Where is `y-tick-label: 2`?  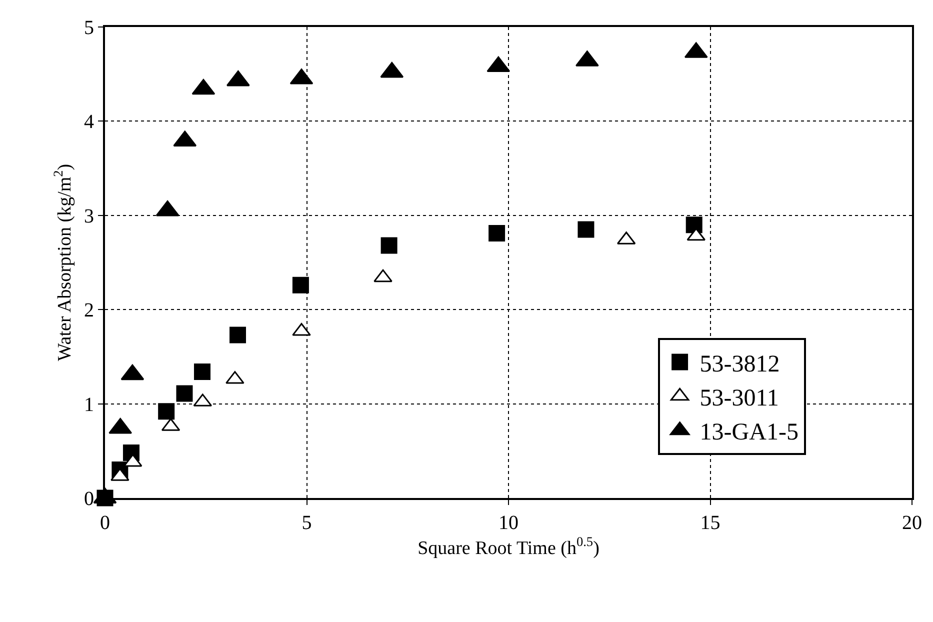 y-tick-label: 2 is located at coordinates (89, 311).